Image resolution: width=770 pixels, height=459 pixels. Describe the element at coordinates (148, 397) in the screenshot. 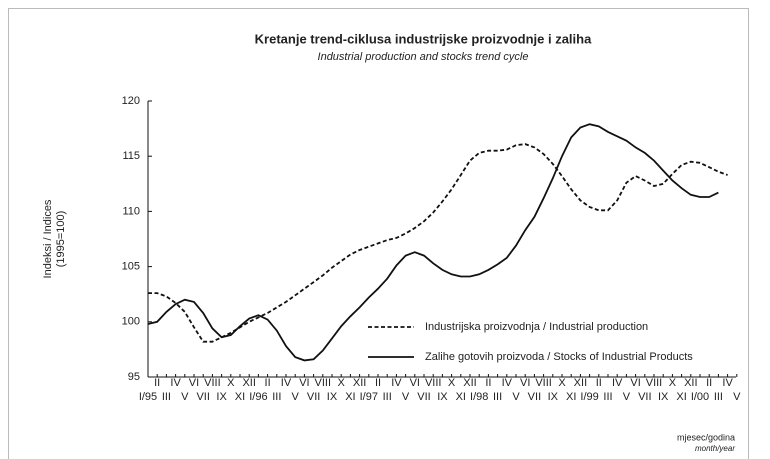

I see `x-tick-label: I/95` at that location.